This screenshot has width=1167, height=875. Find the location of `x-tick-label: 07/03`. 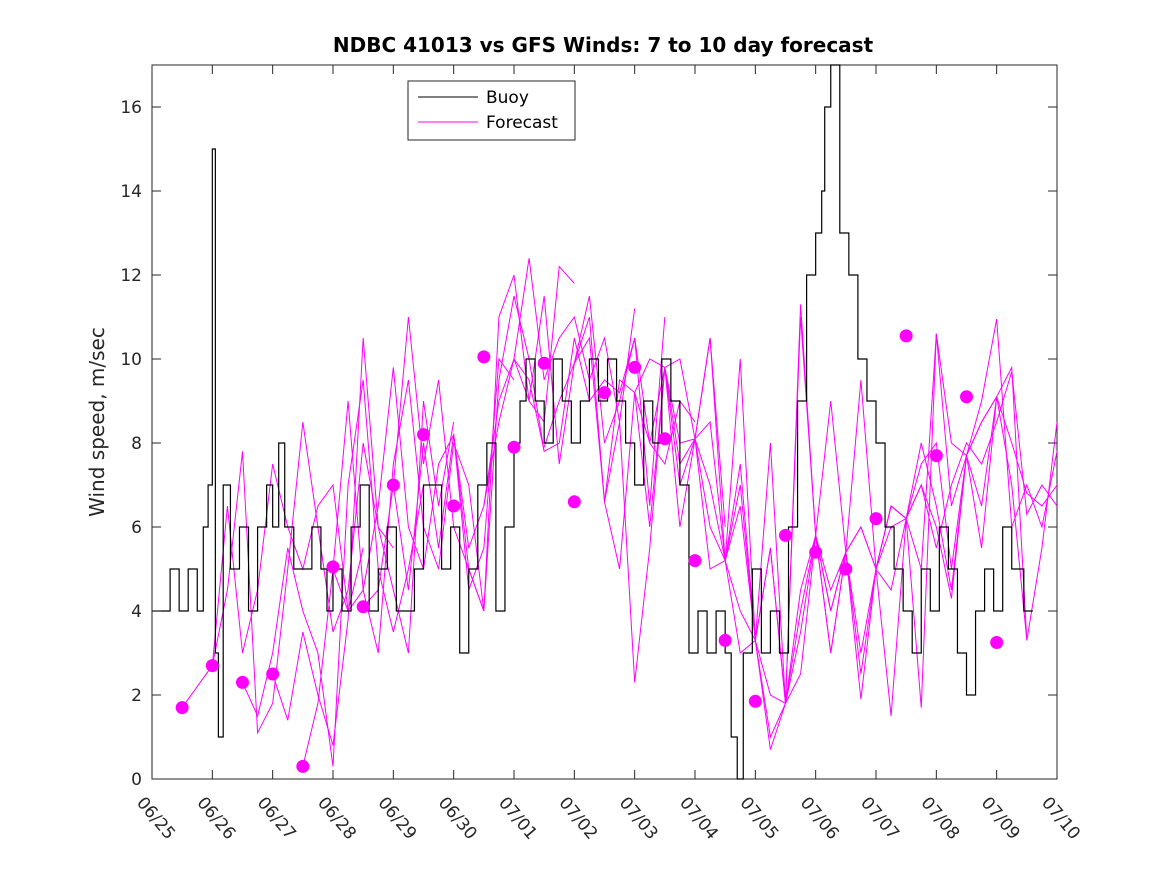

x-tick-label: 07/03 is located at coordinates (638, 818).